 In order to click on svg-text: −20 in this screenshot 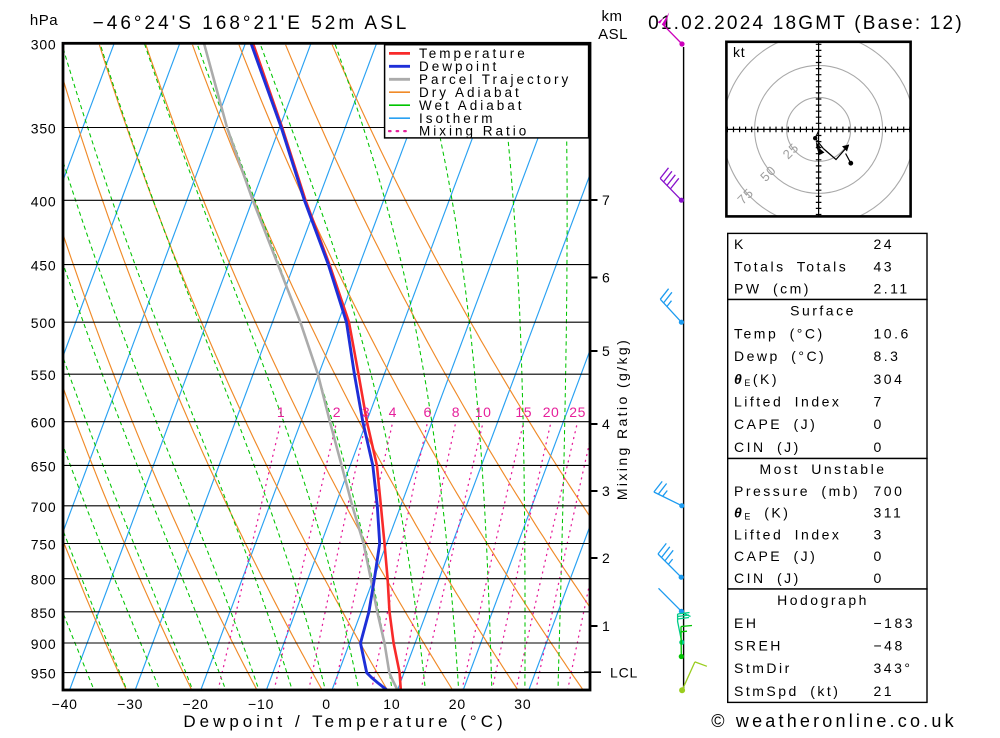, I will do `click(196, 704)`.